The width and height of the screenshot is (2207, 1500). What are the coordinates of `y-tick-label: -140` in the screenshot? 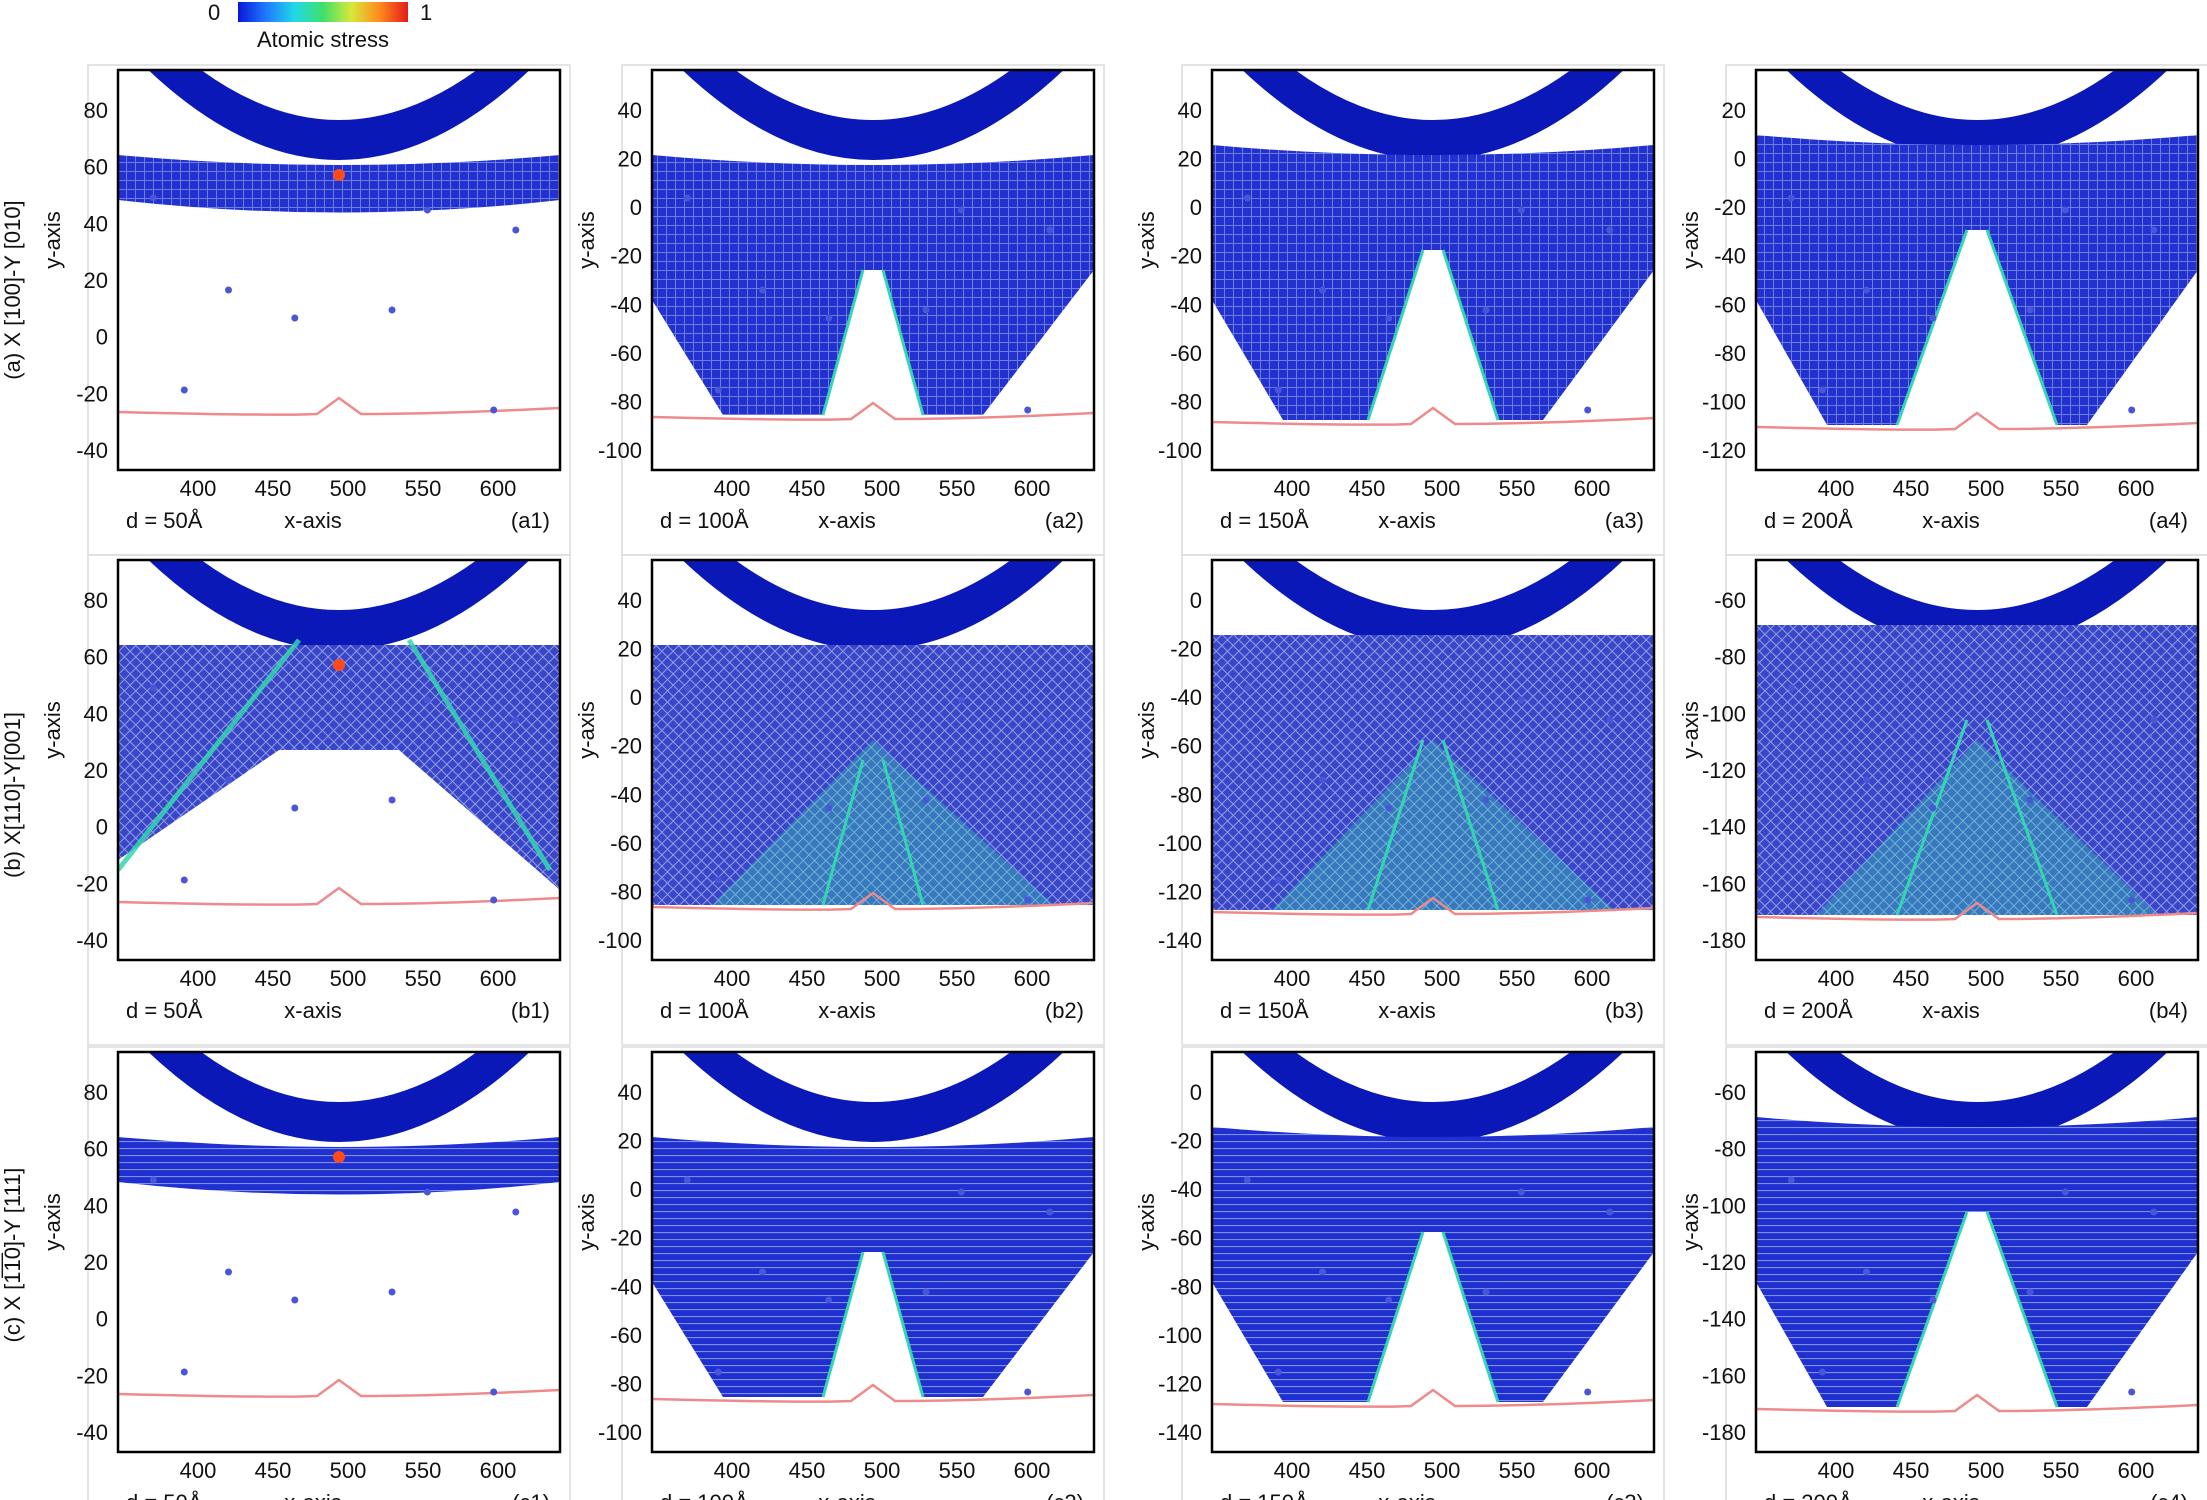 It's located at (1180, 1432).